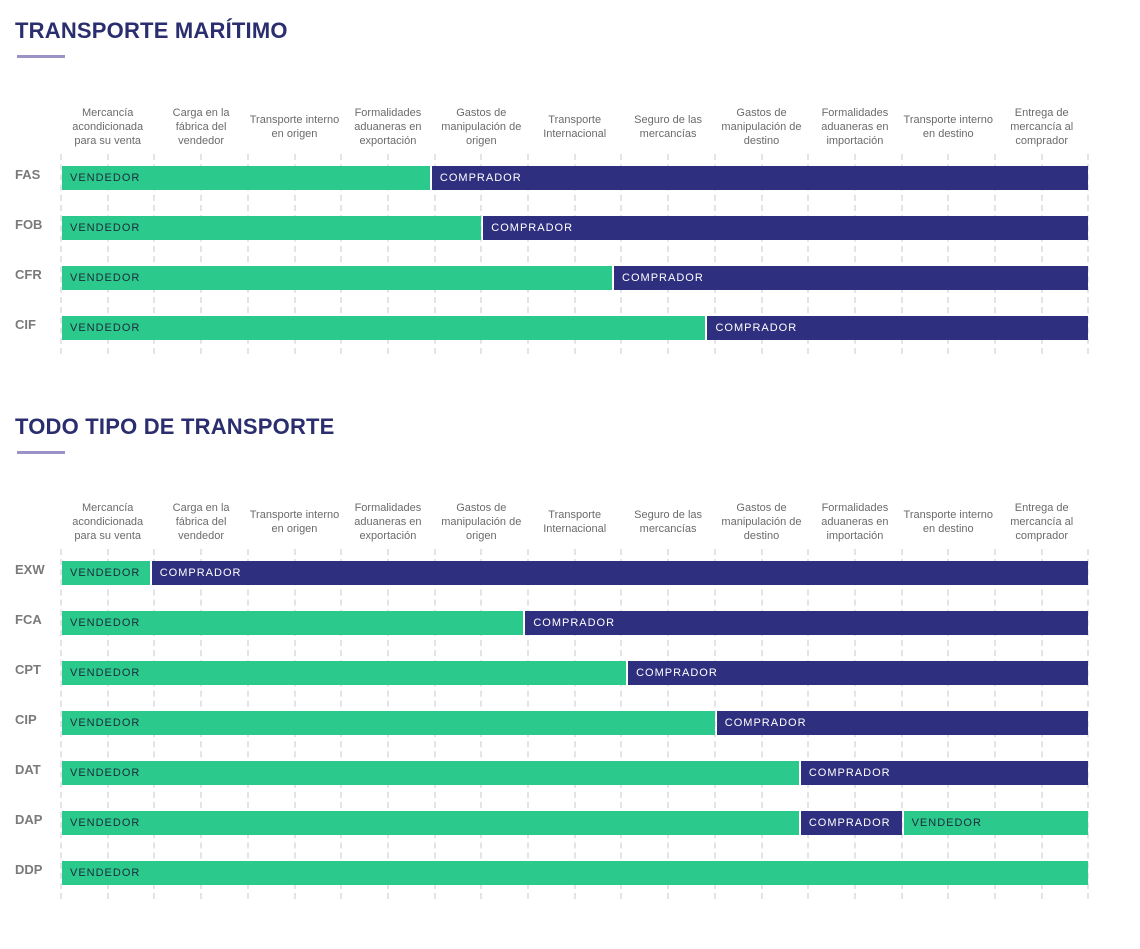 Image resolution: width=1140 pixels, height=949 pixels. Describe the element at coordinates (619, 573) in the screenshot. I see `bar-exw-comprador: COMPRADOR` at that location.